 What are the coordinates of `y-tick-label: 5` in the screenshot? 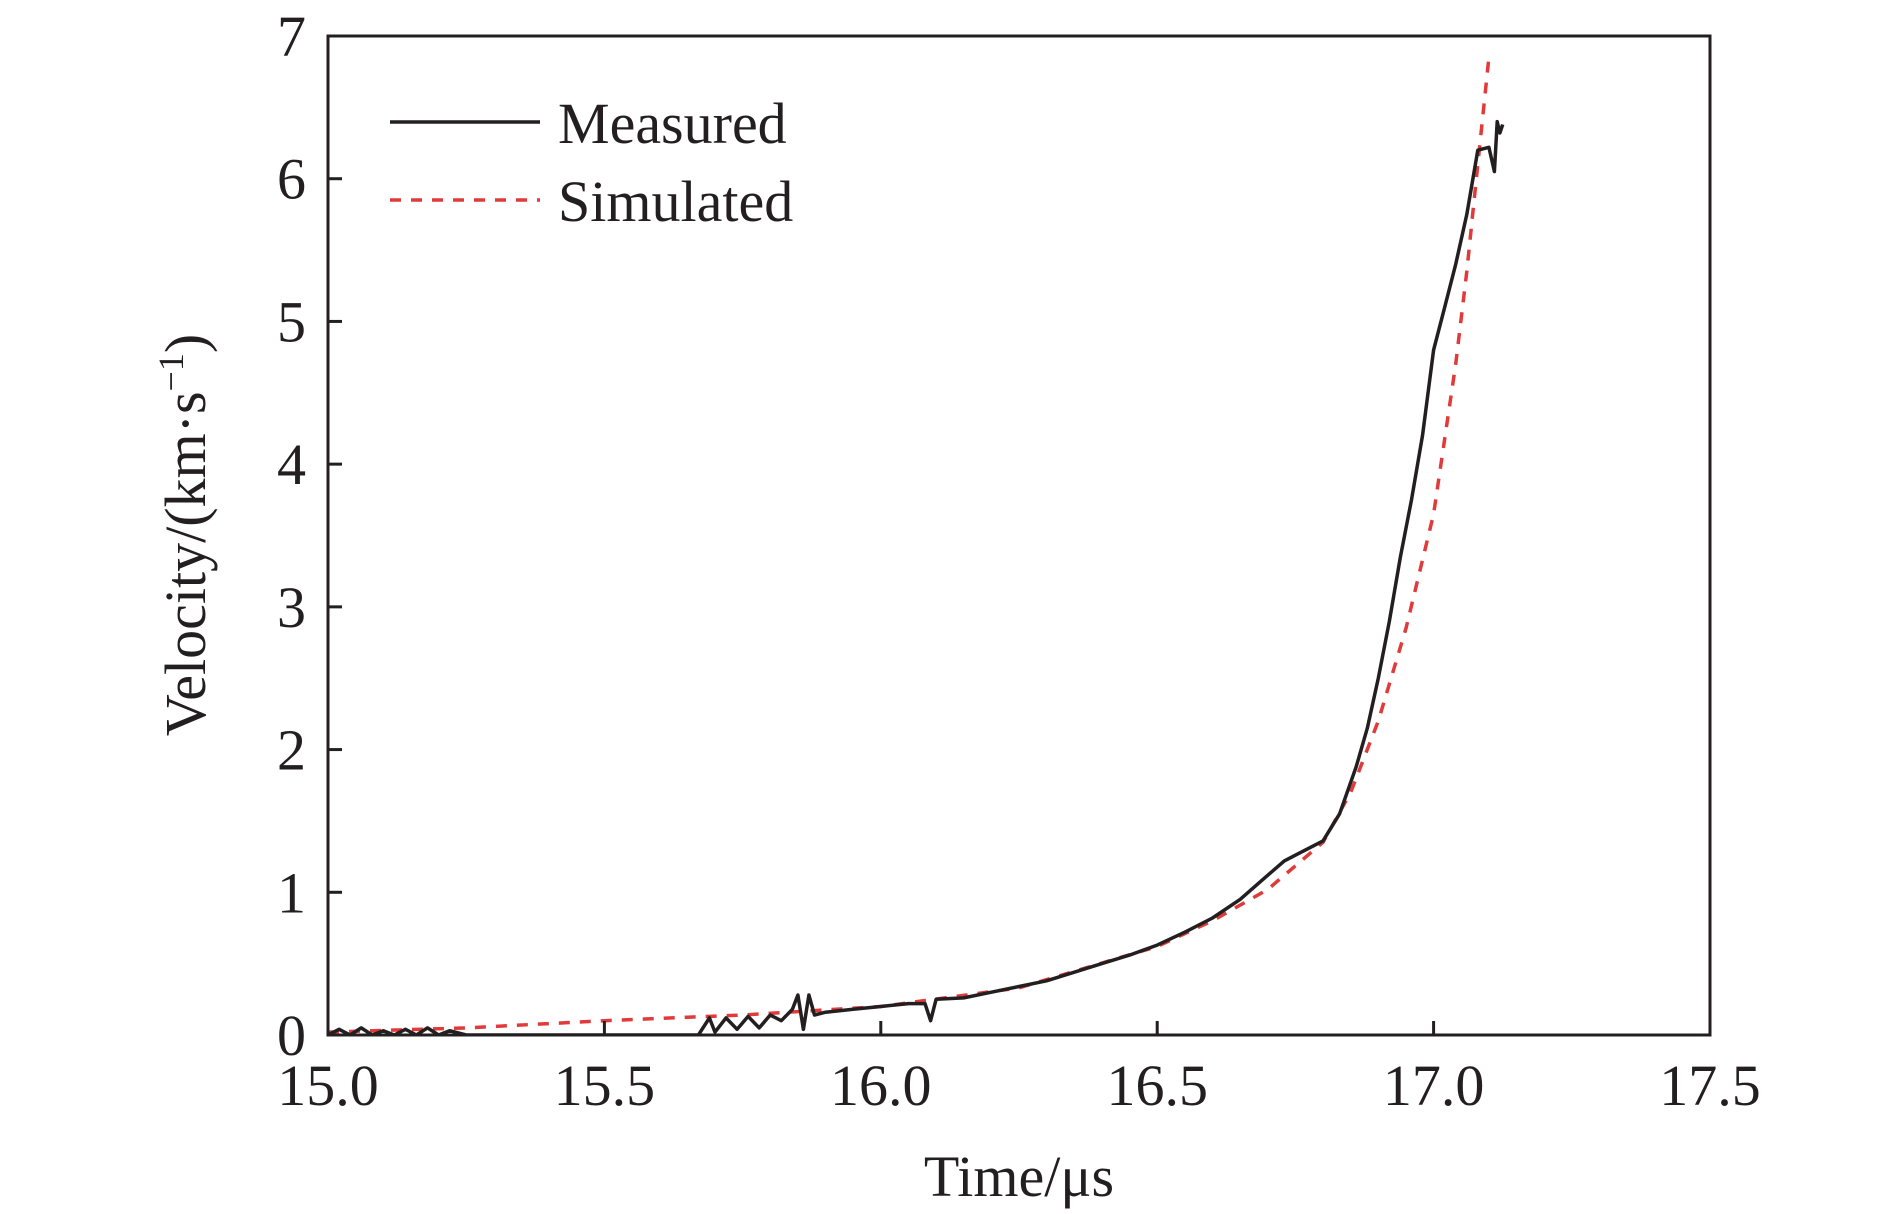 It's located at (291, 321).